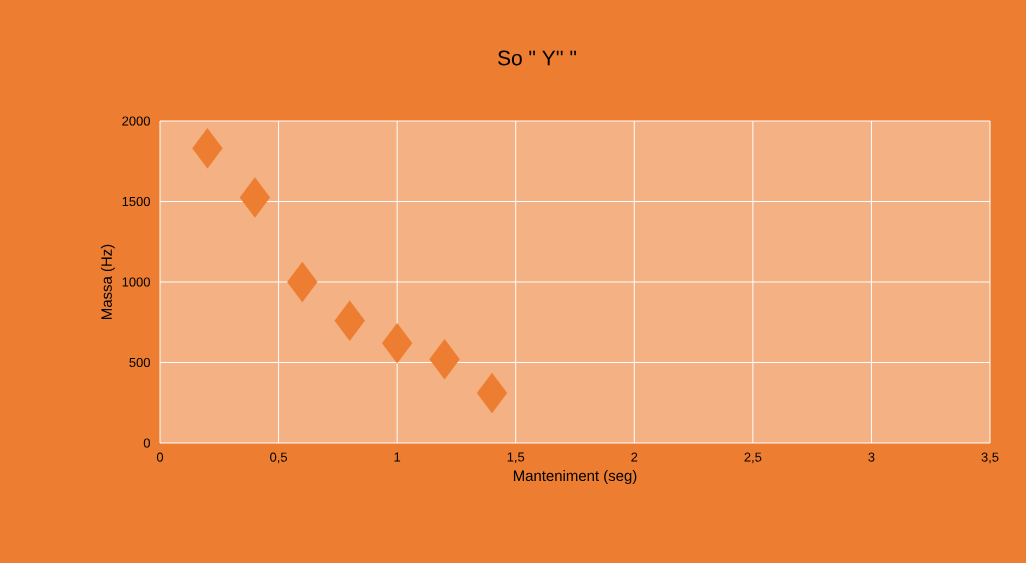  Describe the element at coordinates (160, 457) in the screenshot. I see `x-tick-label: 0` at that location.